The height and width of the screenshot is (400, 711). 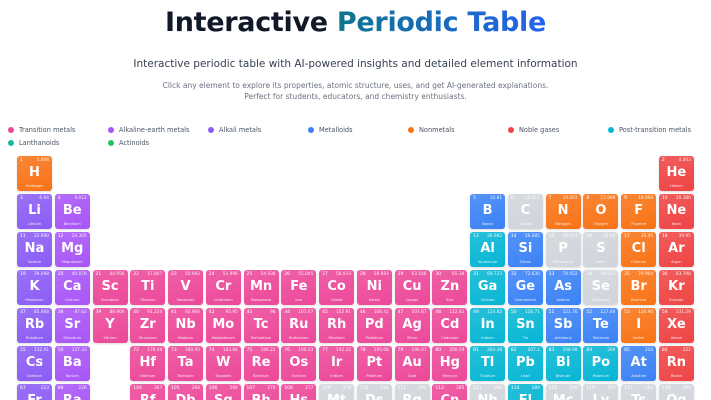 I want to click on element-cell: 27 58.933 Co Cobalt, so click(x=337, y=287).